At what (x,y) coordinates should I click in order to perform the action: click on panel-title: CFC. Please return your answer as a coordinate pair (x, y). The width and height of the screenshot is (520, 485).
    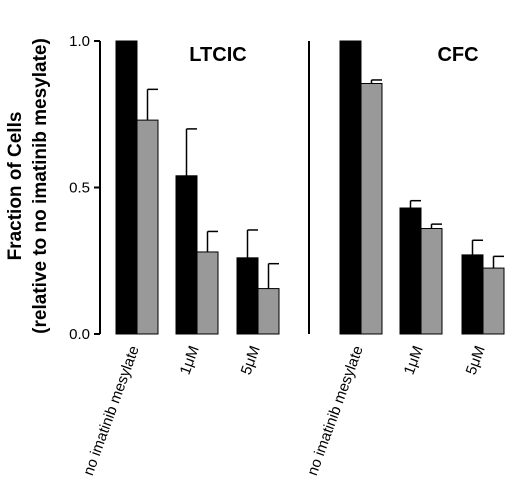
    Looking at the image, I should click on (457, 55).